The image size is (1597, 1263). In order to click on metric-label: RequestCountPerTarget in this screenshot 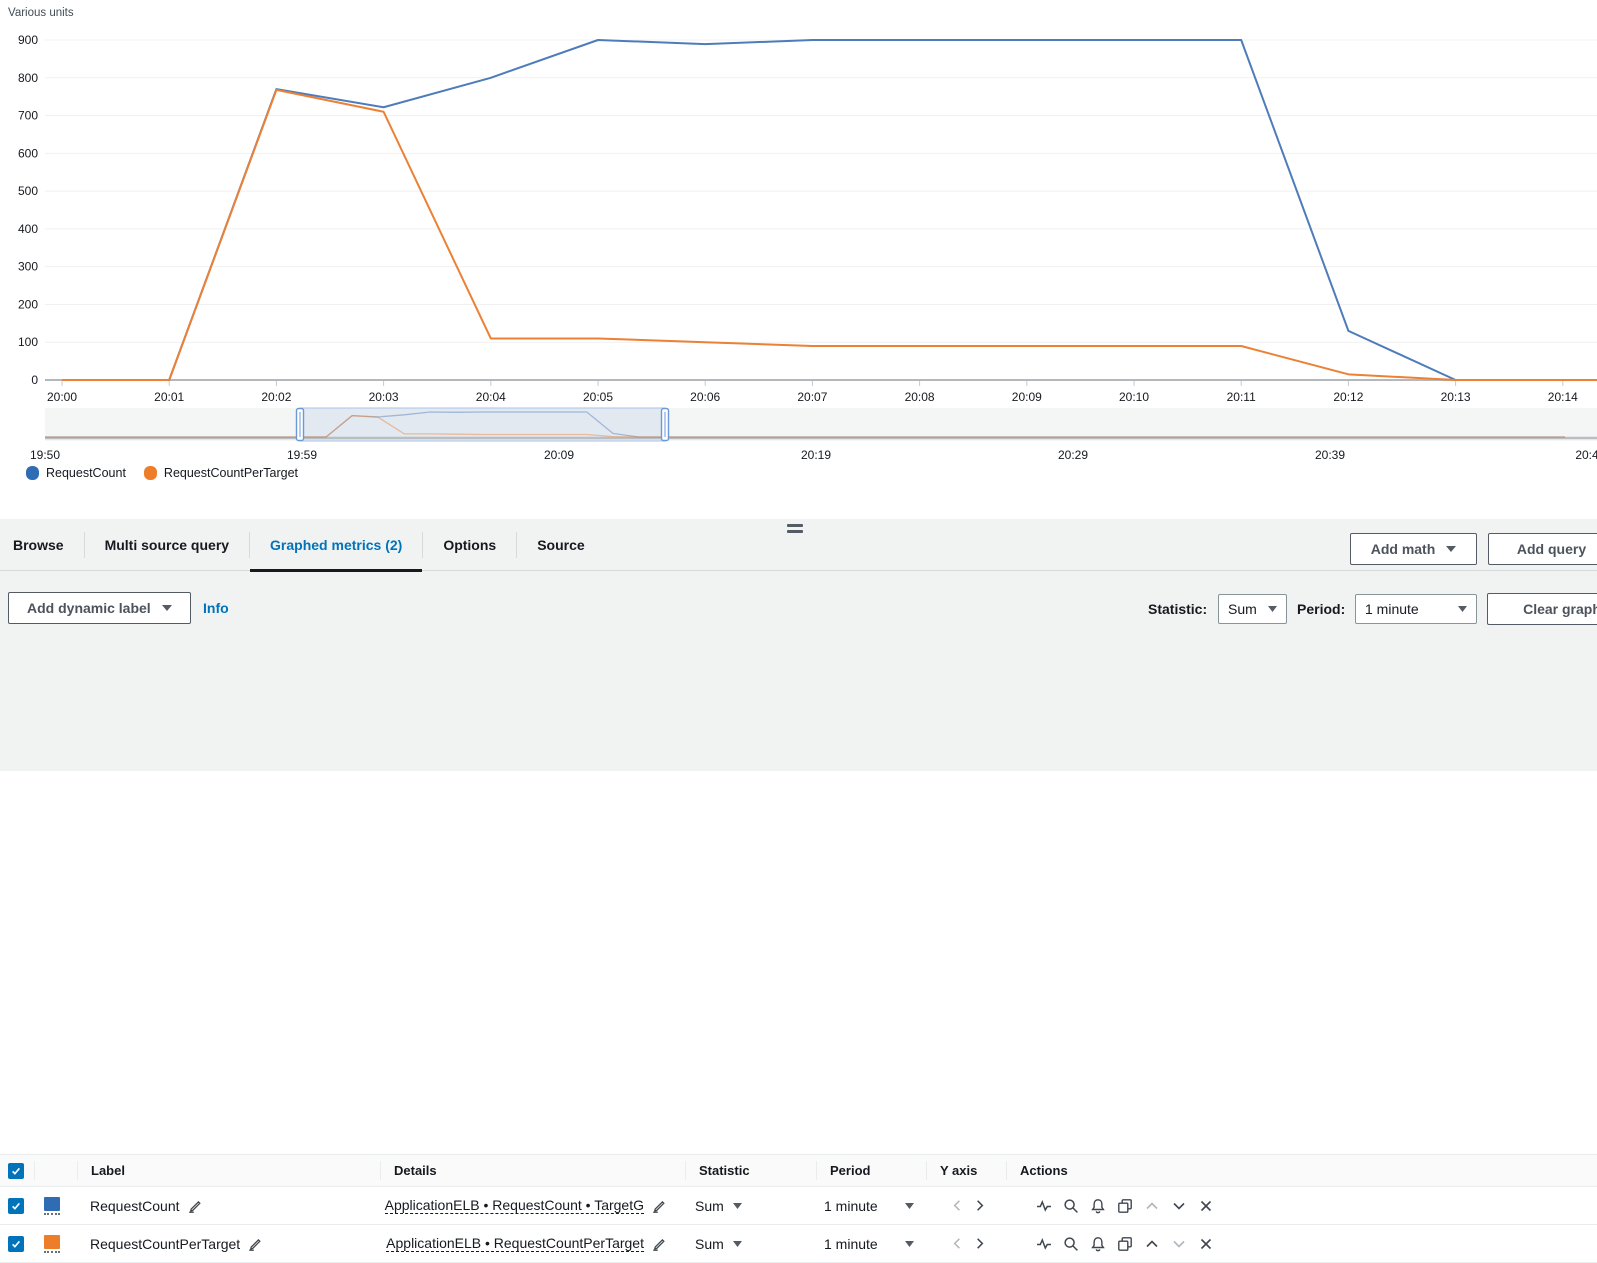, I will do `click(165, 1243)`.